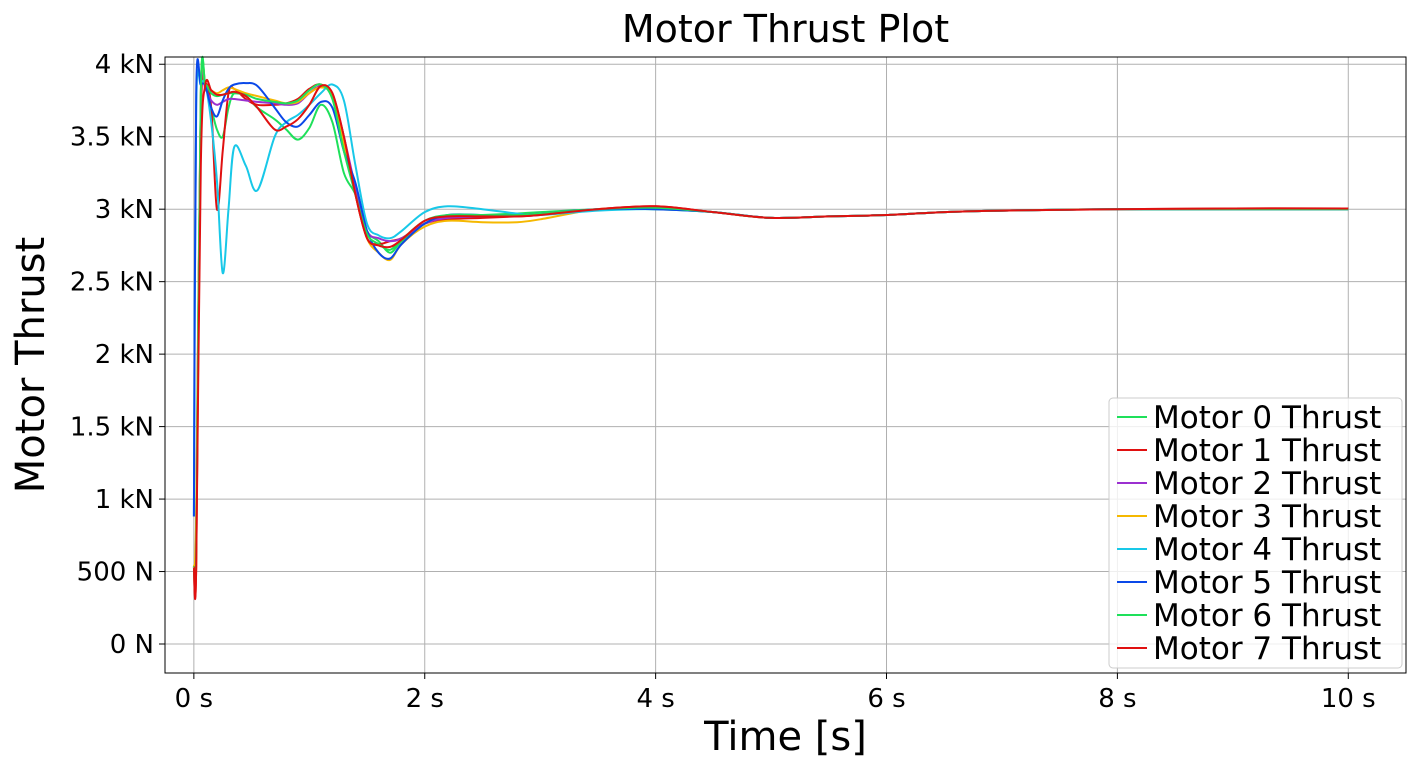 Image resolution: width=1414 pixels, height=767 pixels. Describe the element at coordinates (425, 699) in the screenshot. I see `x-tick-label: 2 s` at that location.